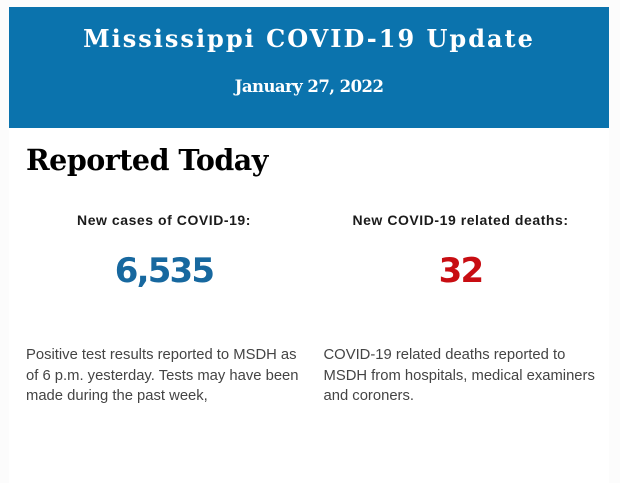  What do you see at coordinates (460, 219) in the screenshot?
I see `new-deaths-label: New COVID-19 related deaths:` at bounding box center [460, 219].